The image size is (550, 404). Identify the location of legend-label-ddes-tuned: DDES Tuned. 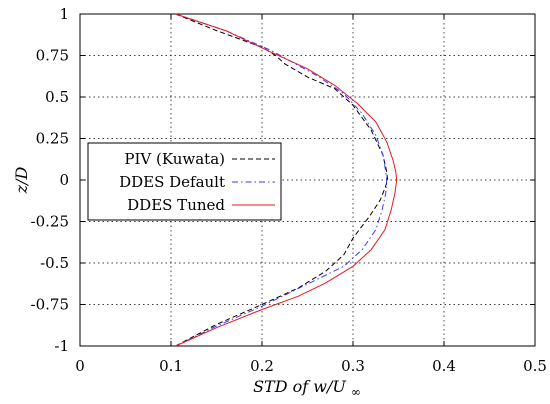
(176, 205).